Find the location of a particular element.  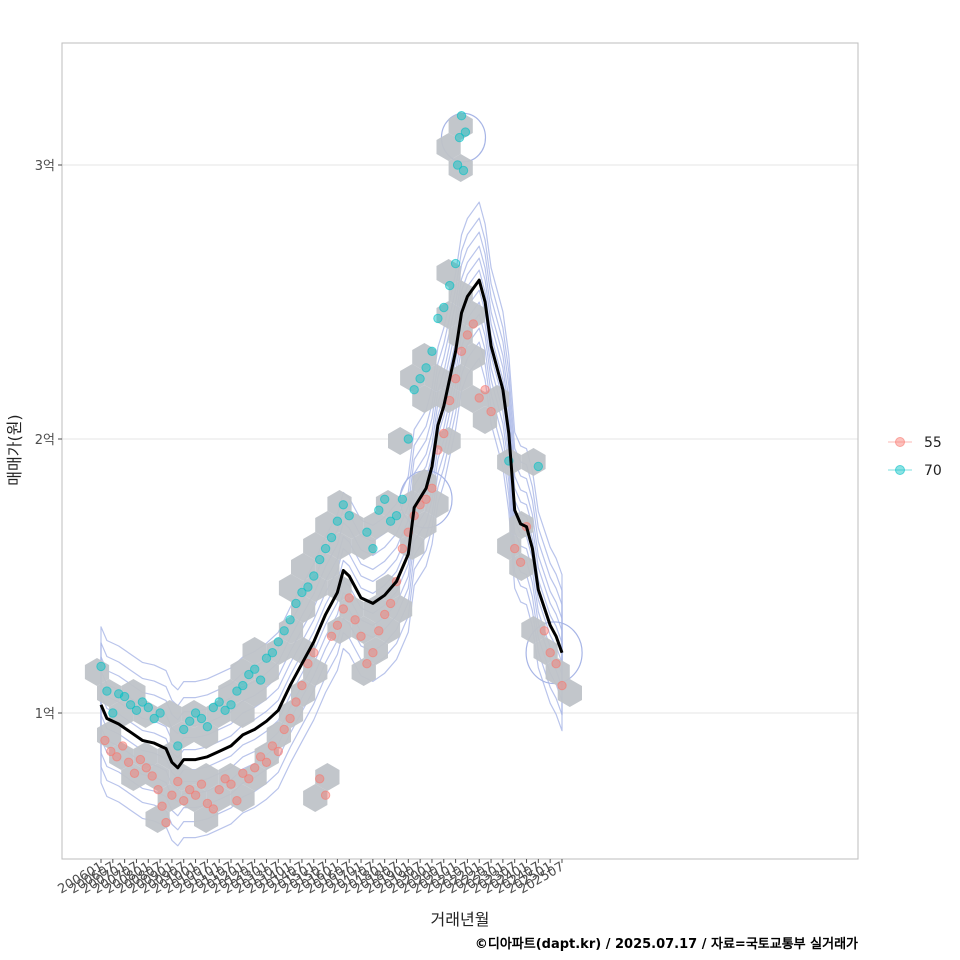

x-axis-label: 거래년월 is located at coordinates (460, 919).